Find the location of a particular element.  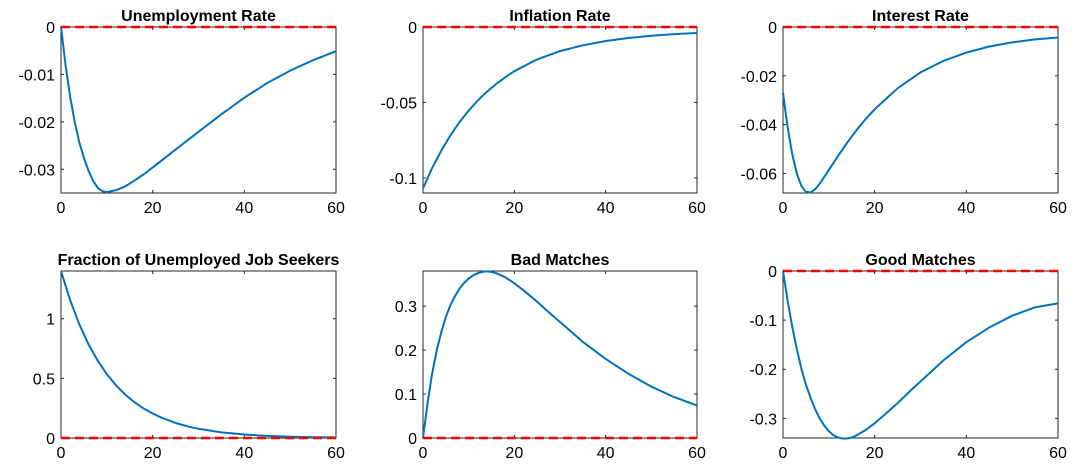

subplot-5: 0 20 40 60 0 0.1 0.2 0.3 Bad Matches is located at coordinates (550, 357).